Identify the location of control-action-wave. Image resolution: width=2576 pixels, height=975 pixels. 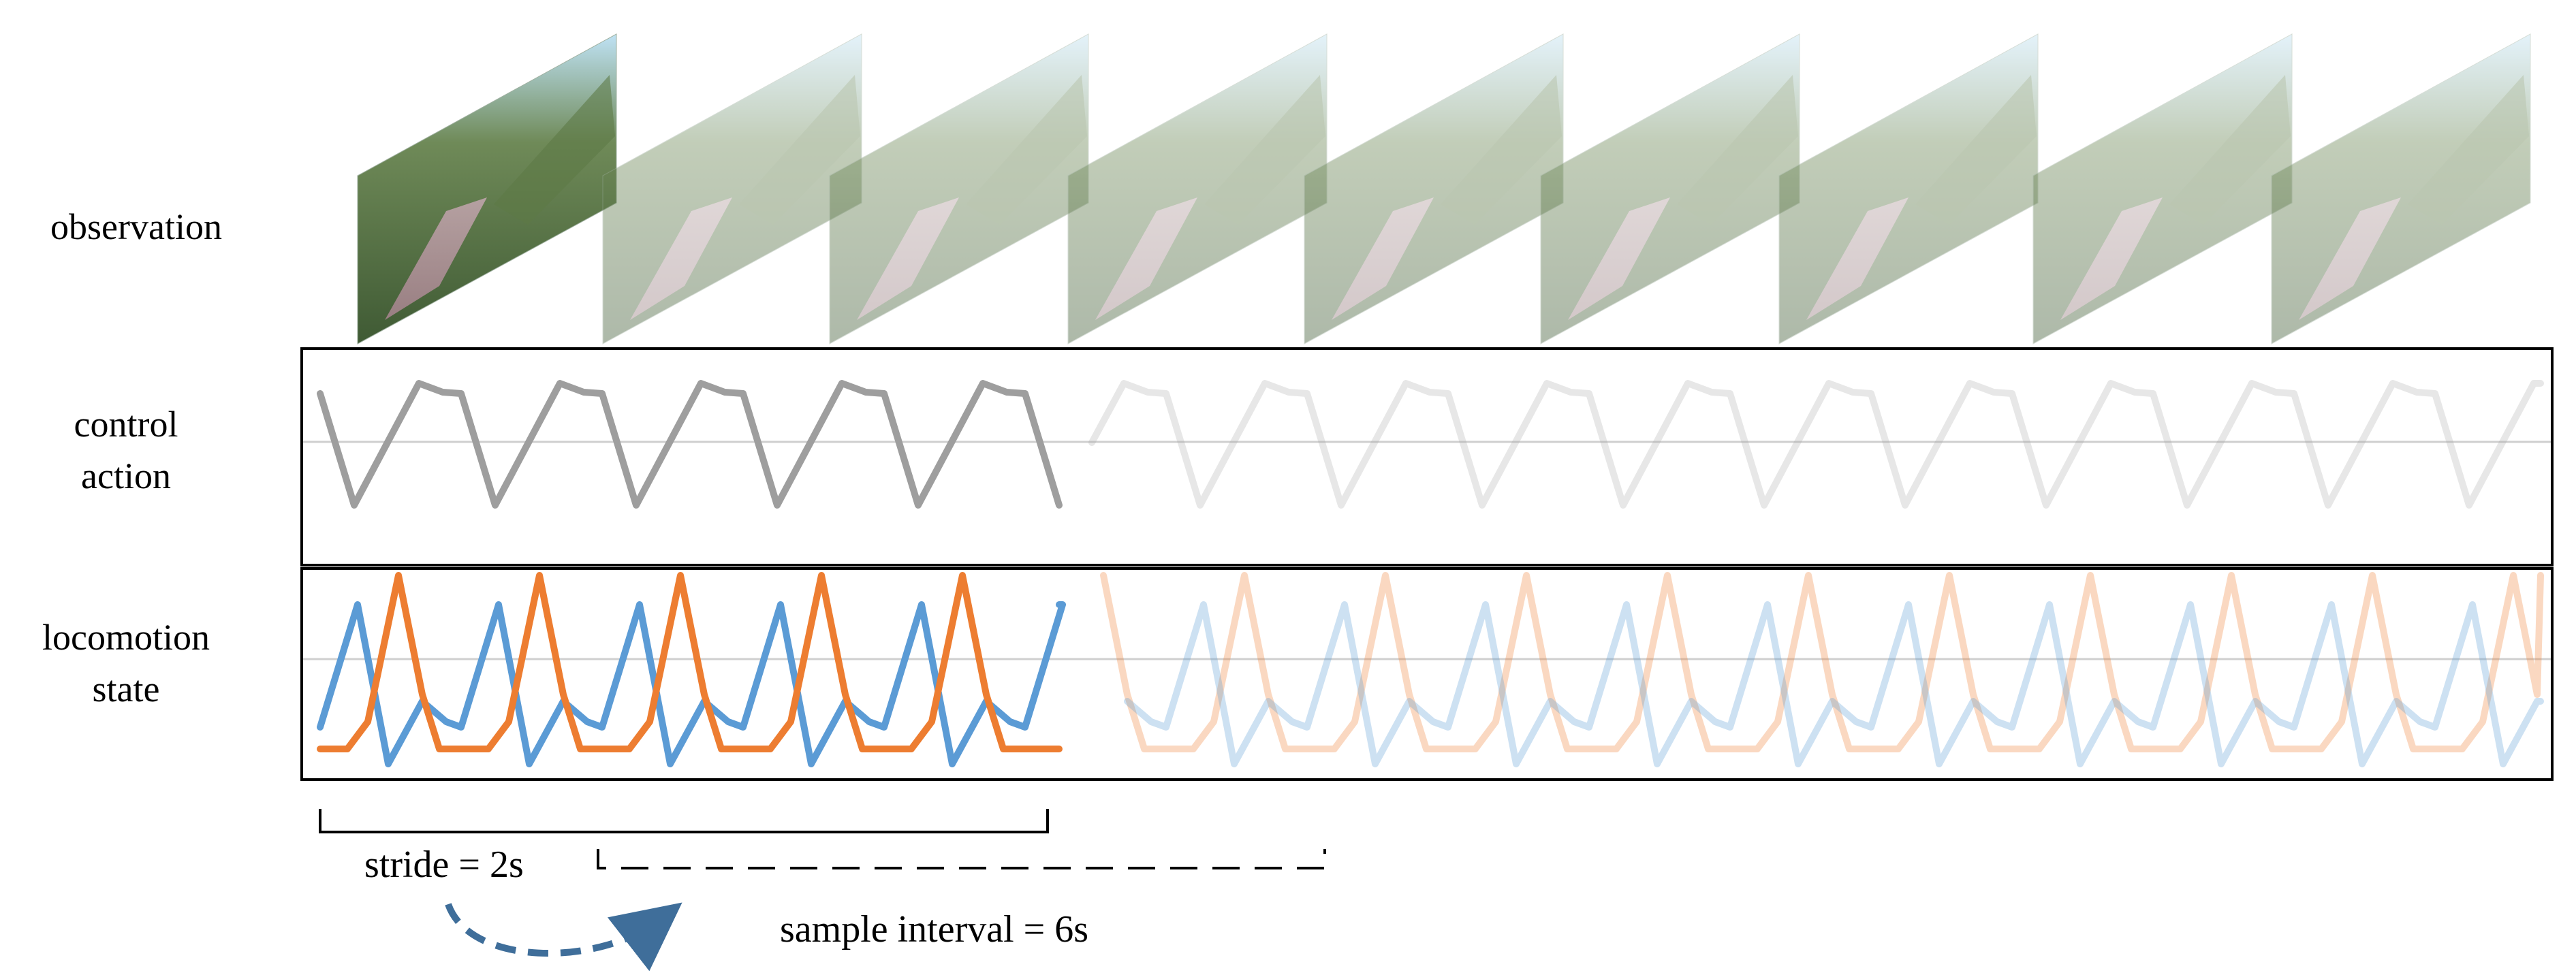
(1430, 444).